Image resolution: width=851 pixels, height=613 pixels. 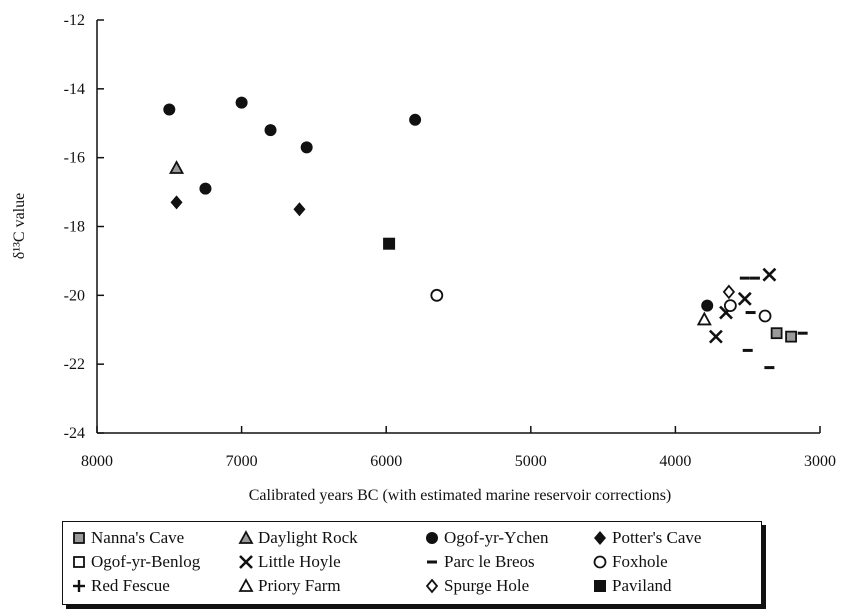 I want to click on legend-item: Nanna's Cave, so click(x=154, y=538).